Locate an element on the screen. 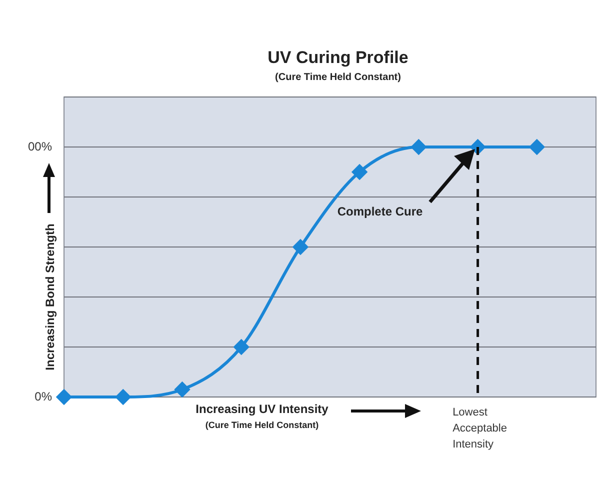  text: Lowest Acceptable Intensity is located at coordinates (480, 428).